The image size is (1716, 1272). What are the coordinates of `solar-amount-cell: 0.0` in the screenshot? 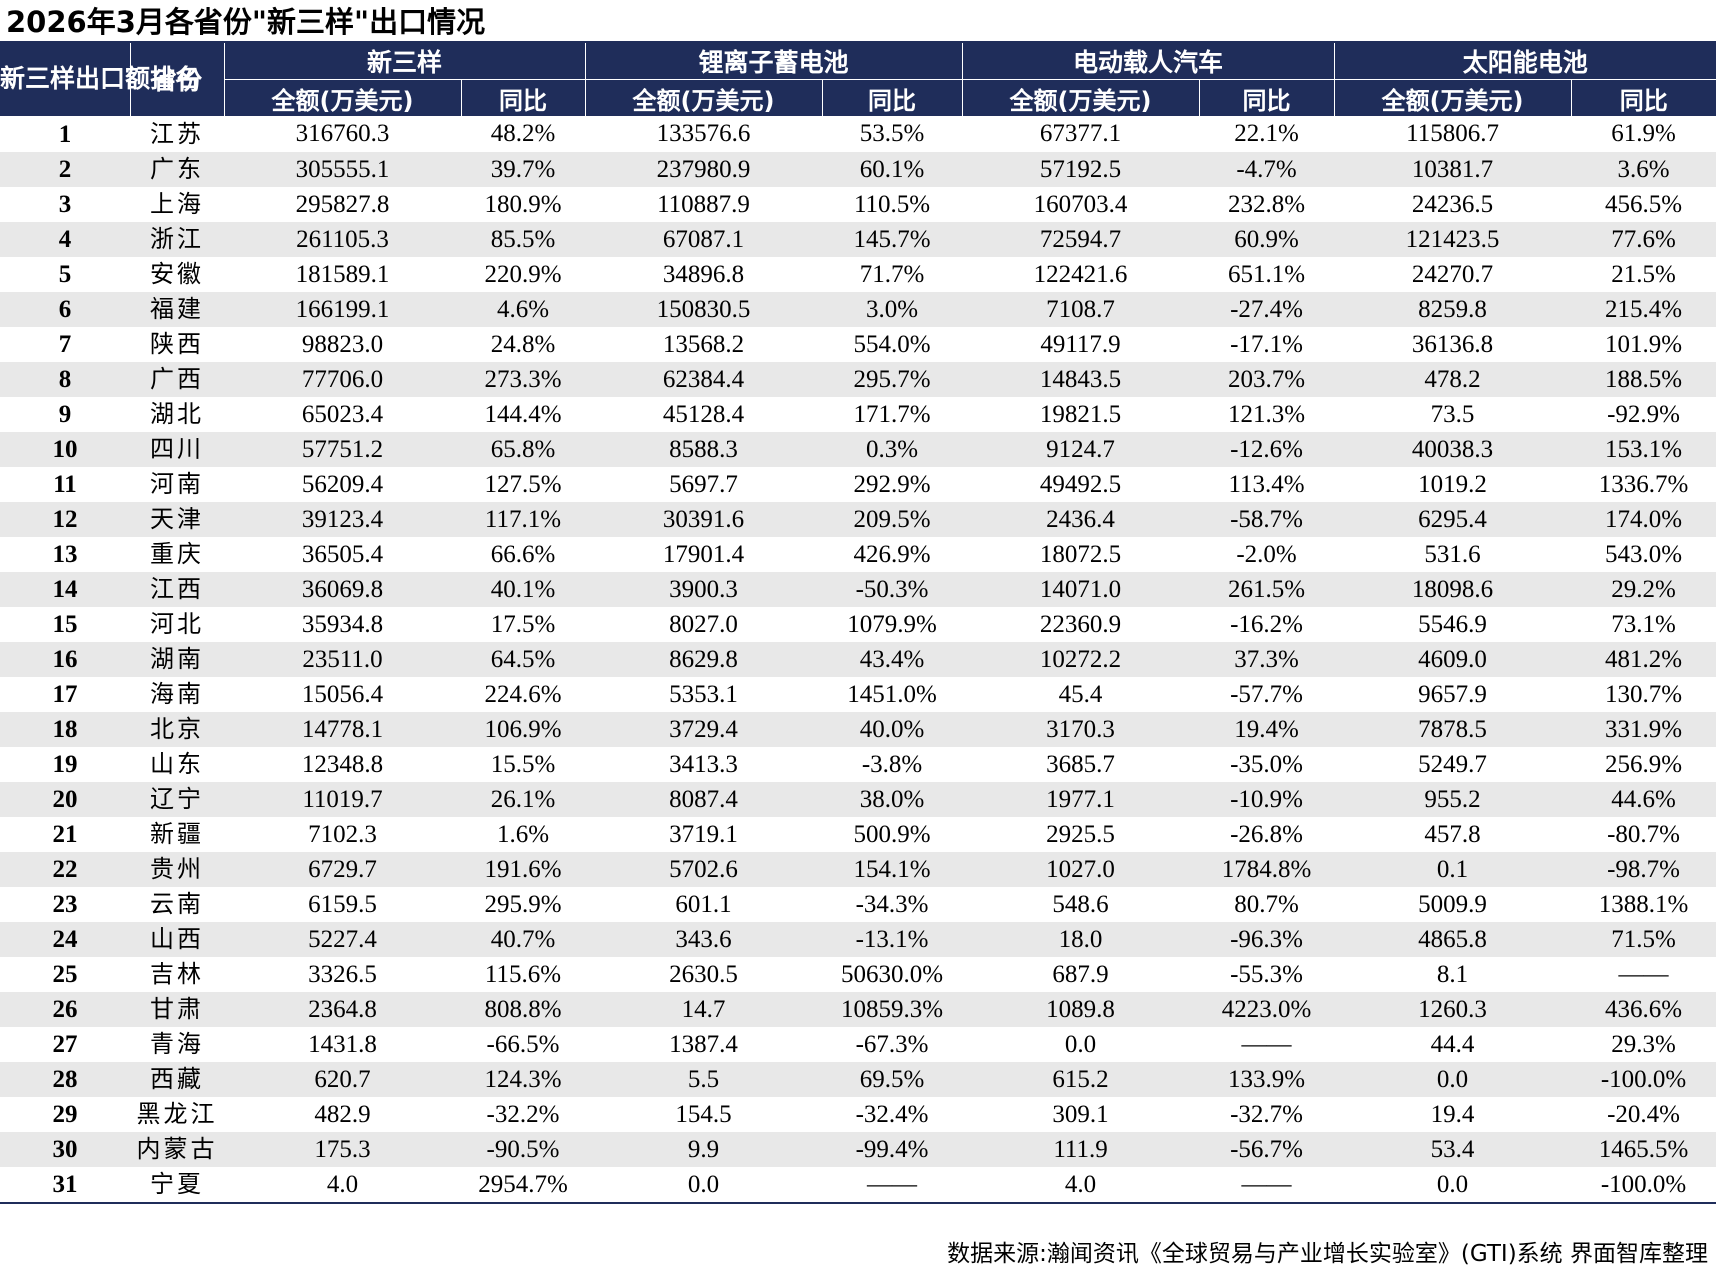 It's located at (1452, 1184).